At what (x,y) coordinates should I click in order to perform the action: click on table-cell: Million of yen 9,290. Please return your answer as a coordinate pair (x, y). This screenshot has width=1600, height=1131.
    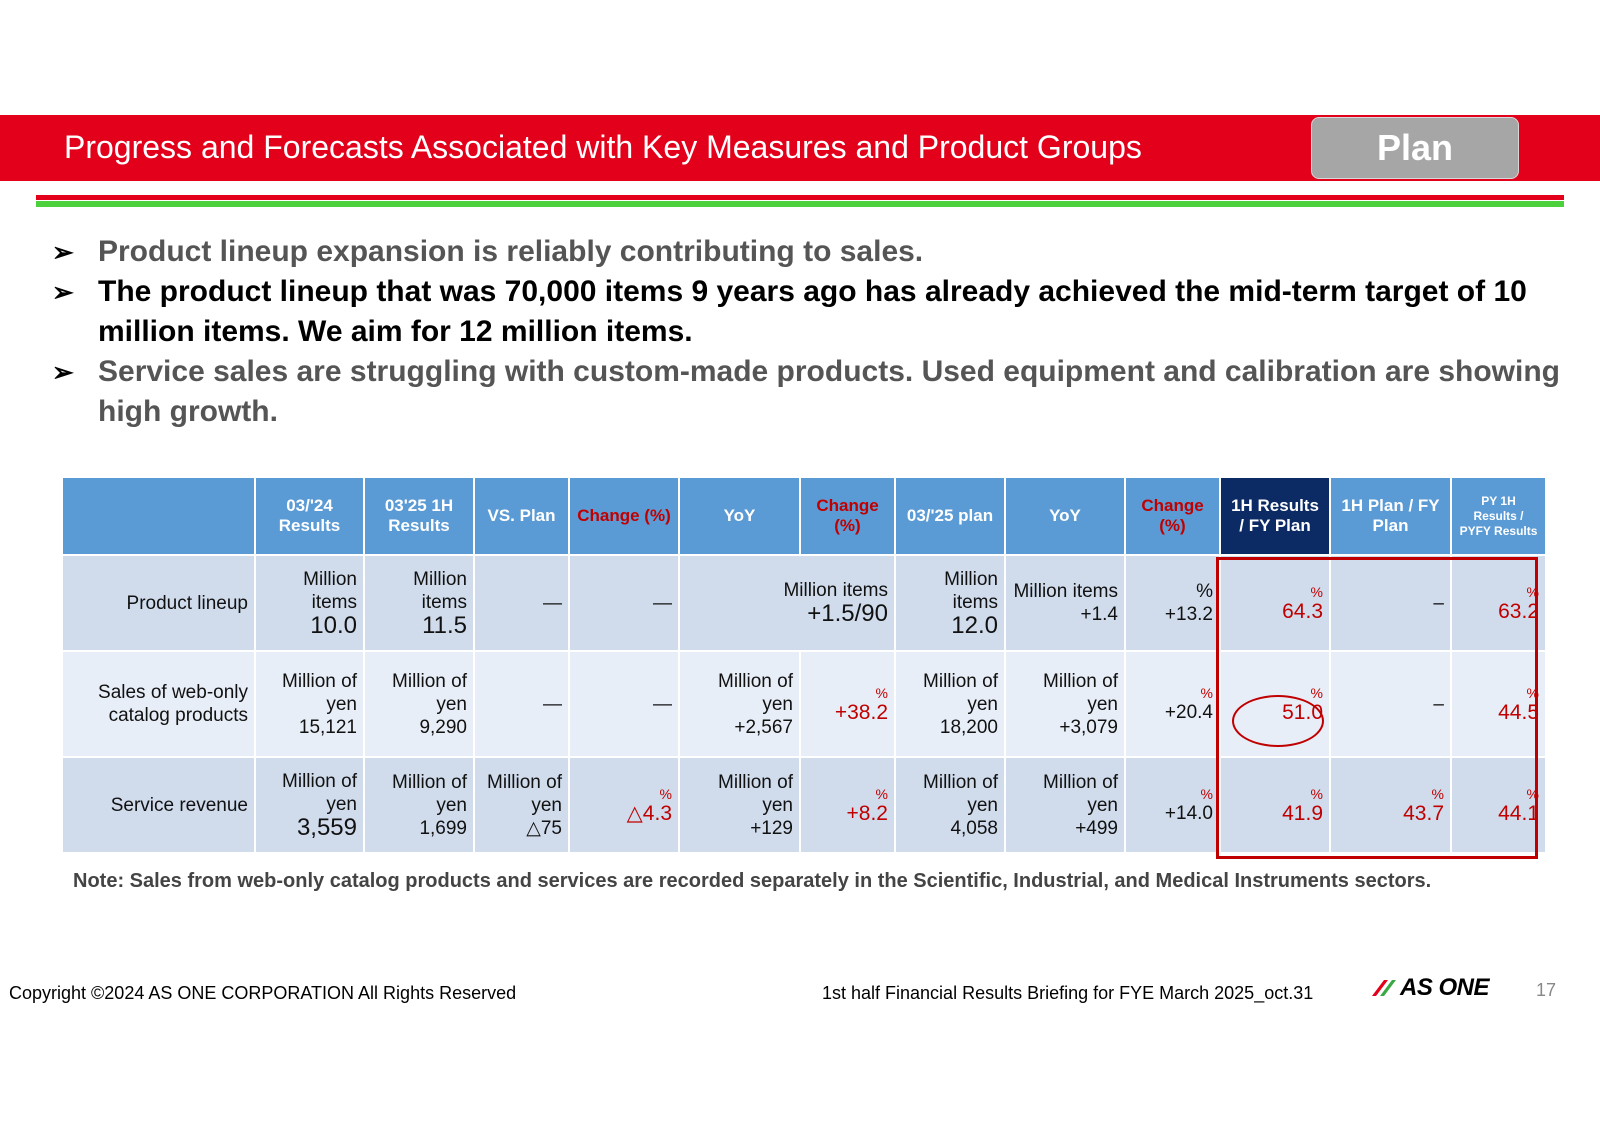
    Looking at the image, I should click on (419, 704).